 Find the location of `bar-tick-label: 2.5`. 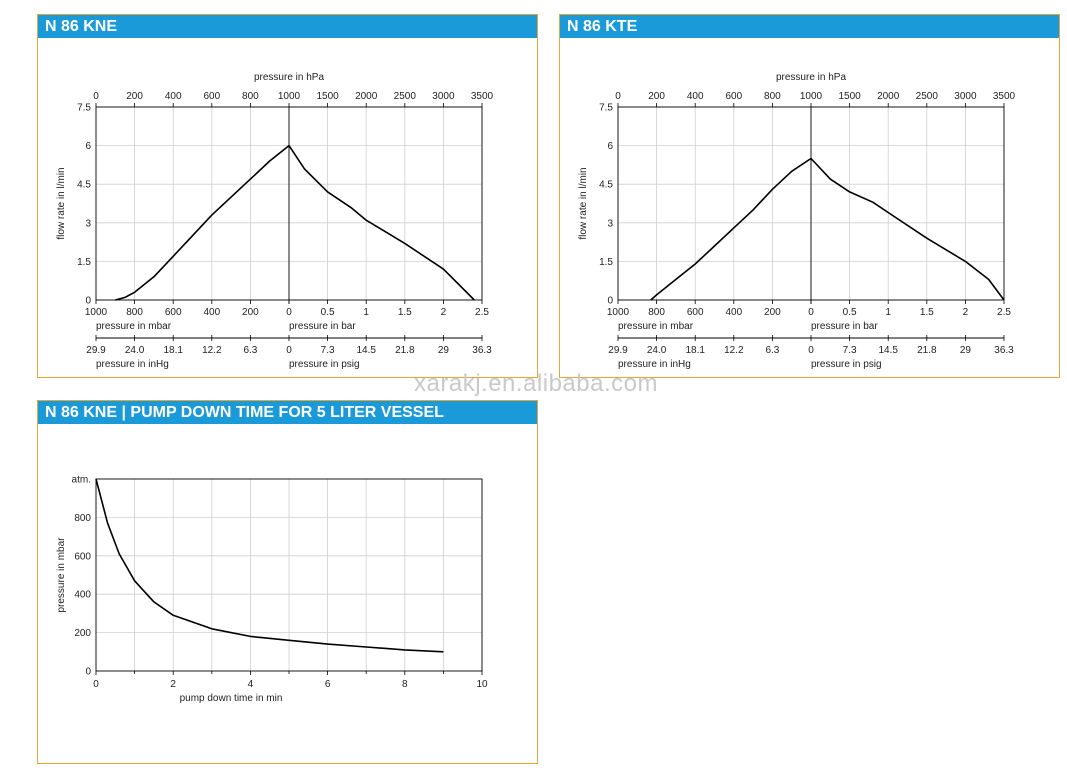

bar-tick-label: 2.5 is located at coordinates (1004, 312).